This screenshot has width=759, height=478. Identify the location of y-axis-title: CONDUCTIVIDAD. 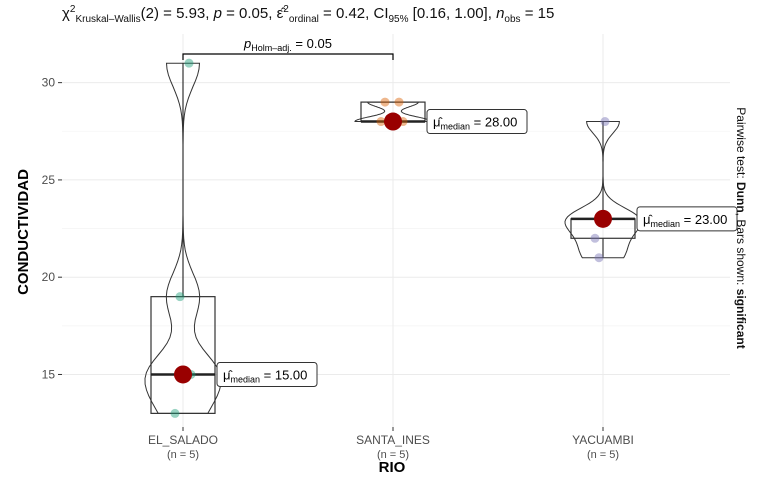
(23, 232).